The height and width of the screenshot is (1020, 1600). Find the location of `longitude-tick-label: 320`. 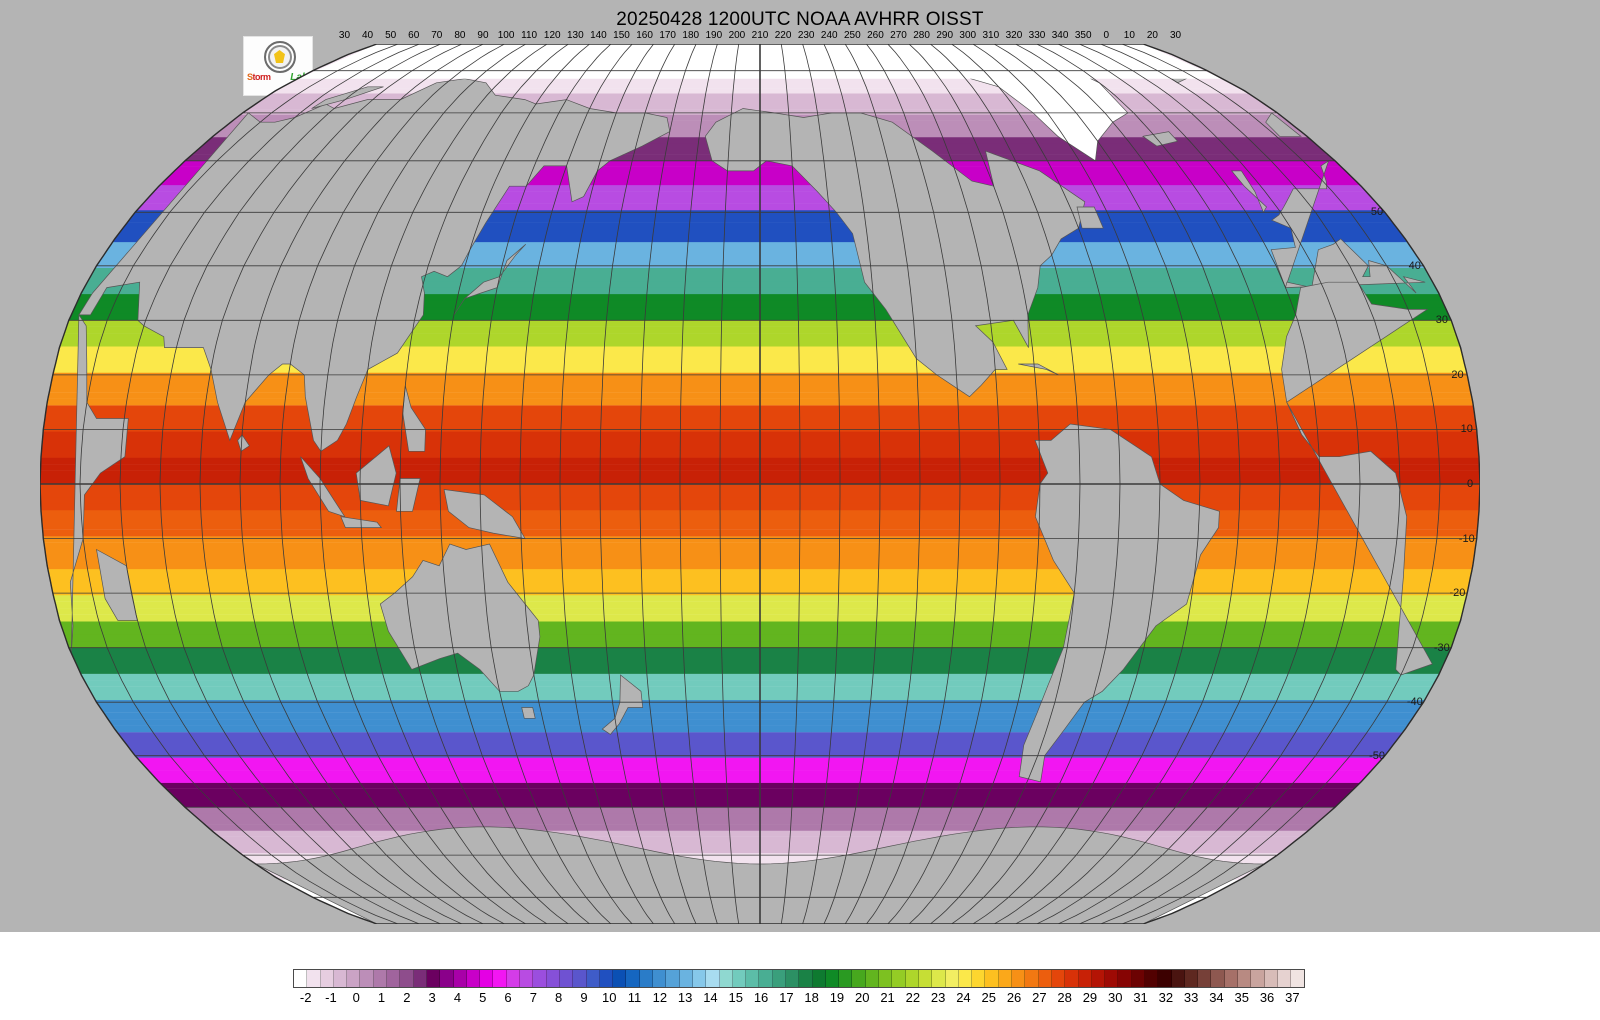

longitude-tick-label: 320 is located at coordinates (1014, 35).